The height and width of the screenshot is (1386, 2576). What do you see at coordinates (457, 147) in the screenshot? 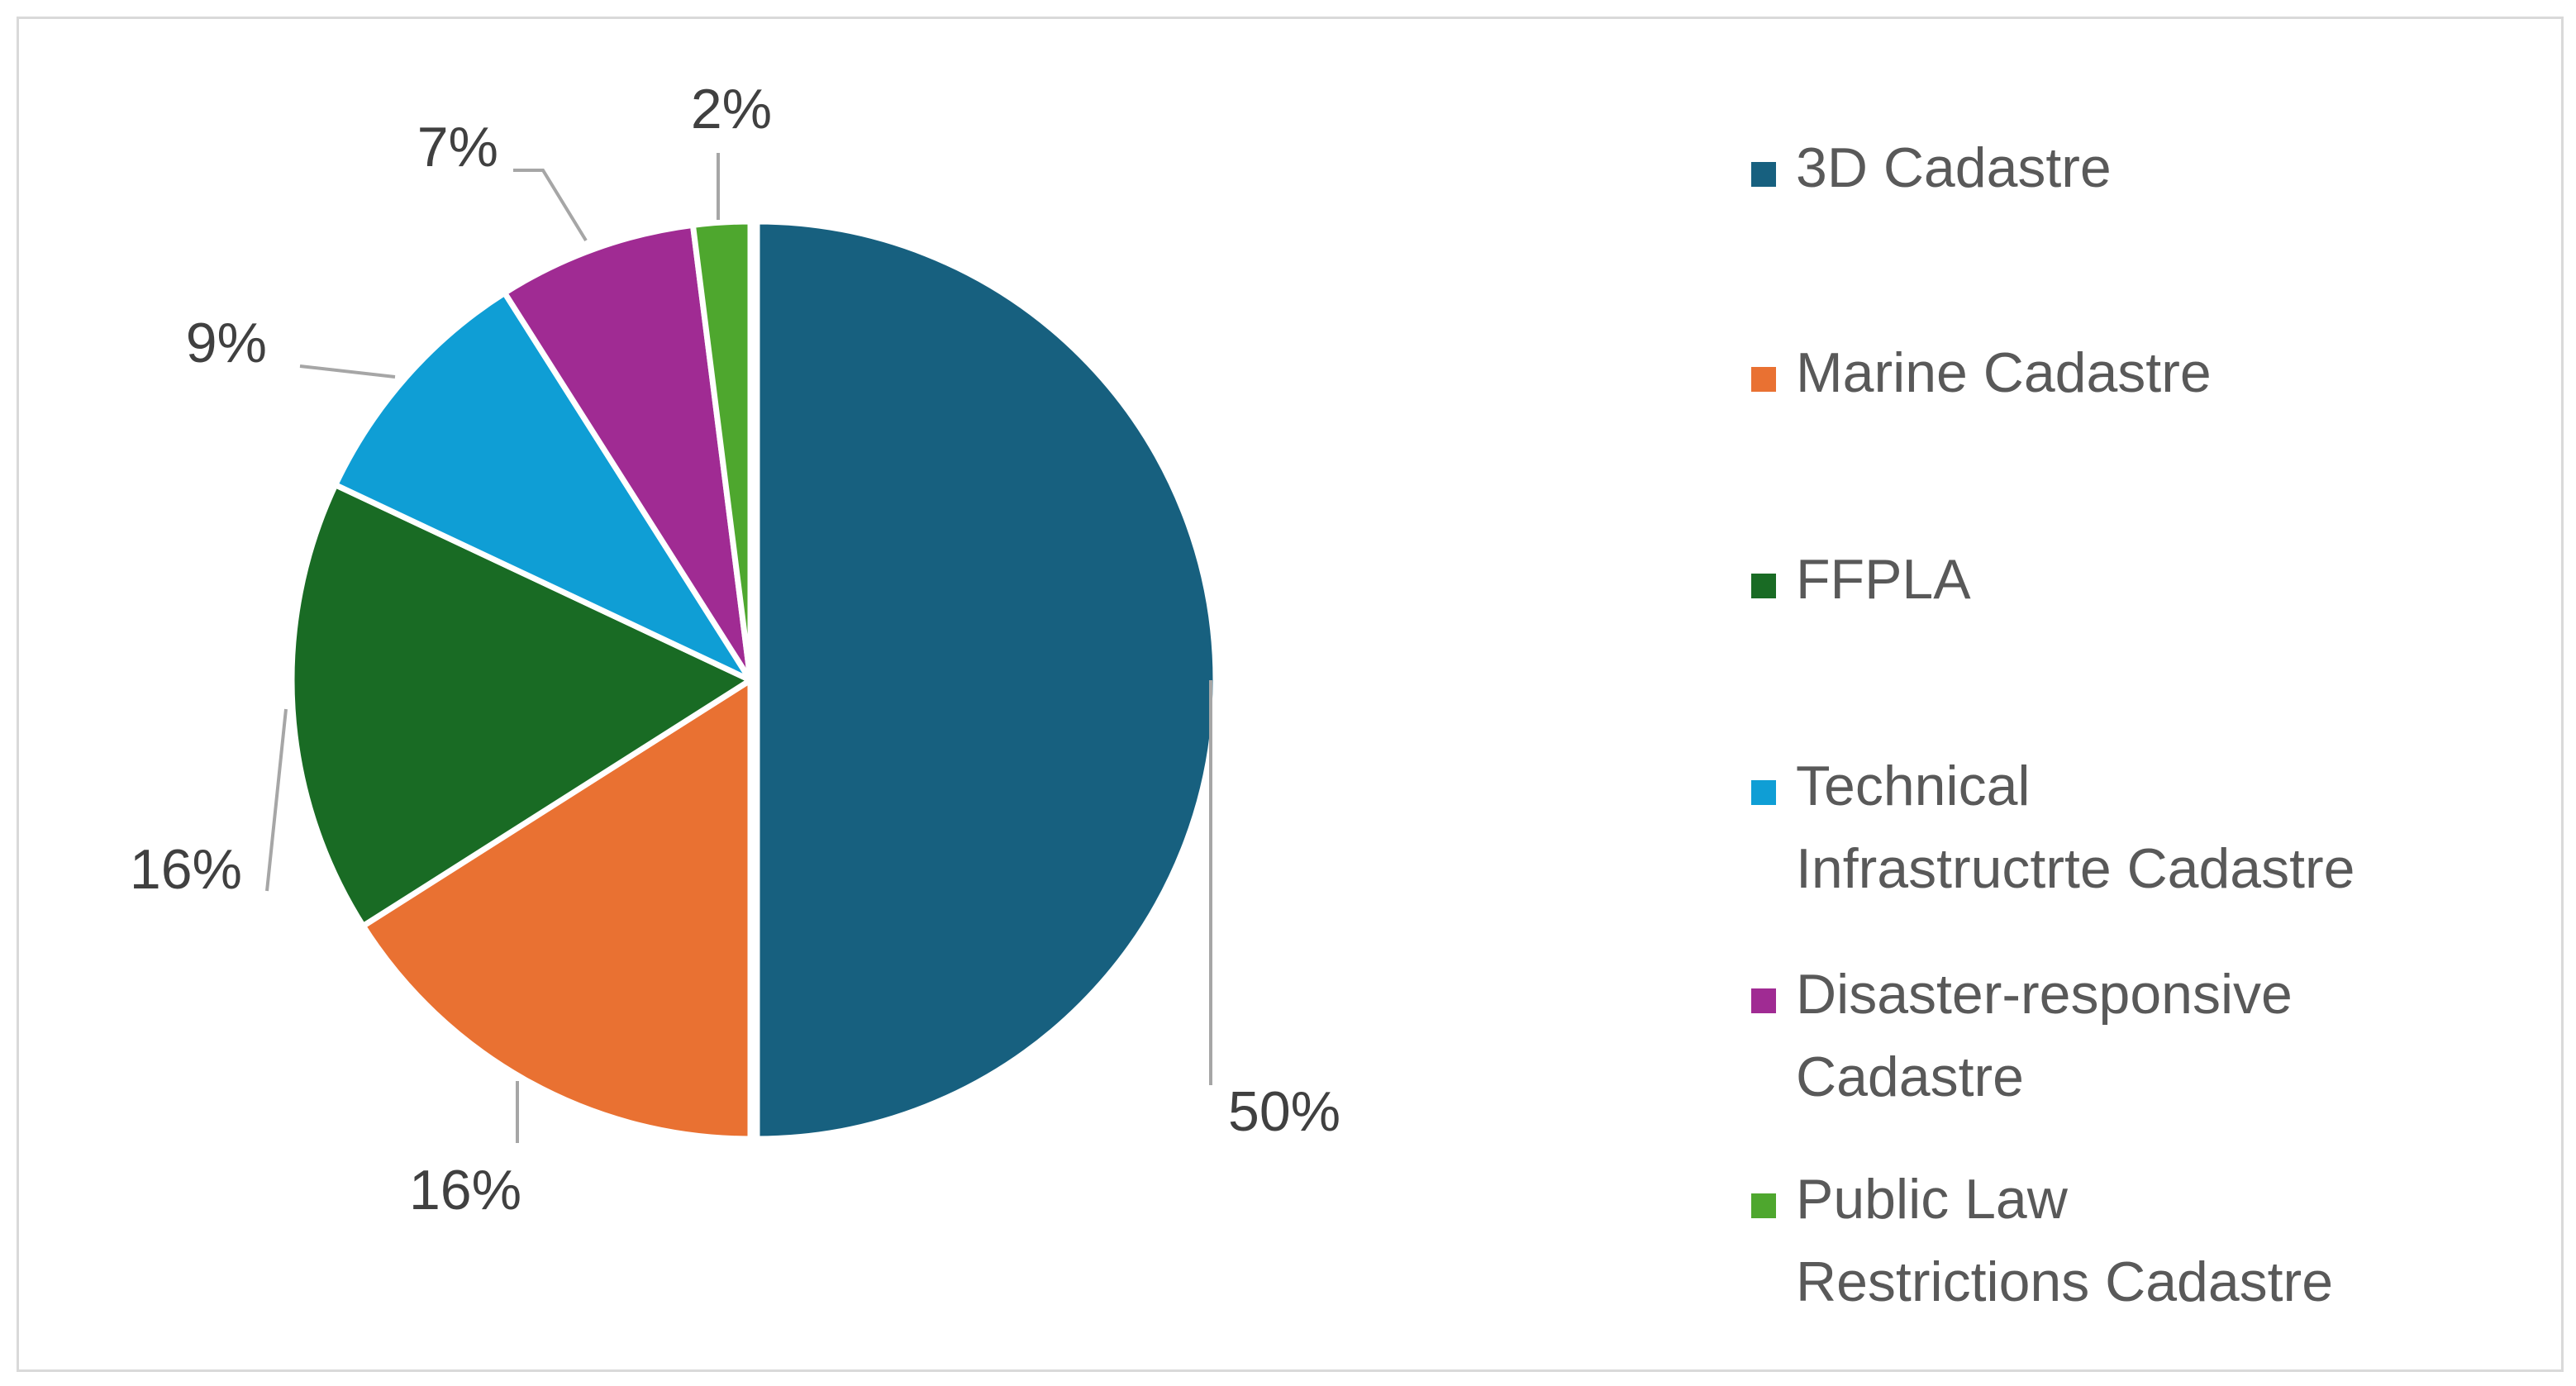
I see `data-label-4: 7%` at bounding box center [457, 147].